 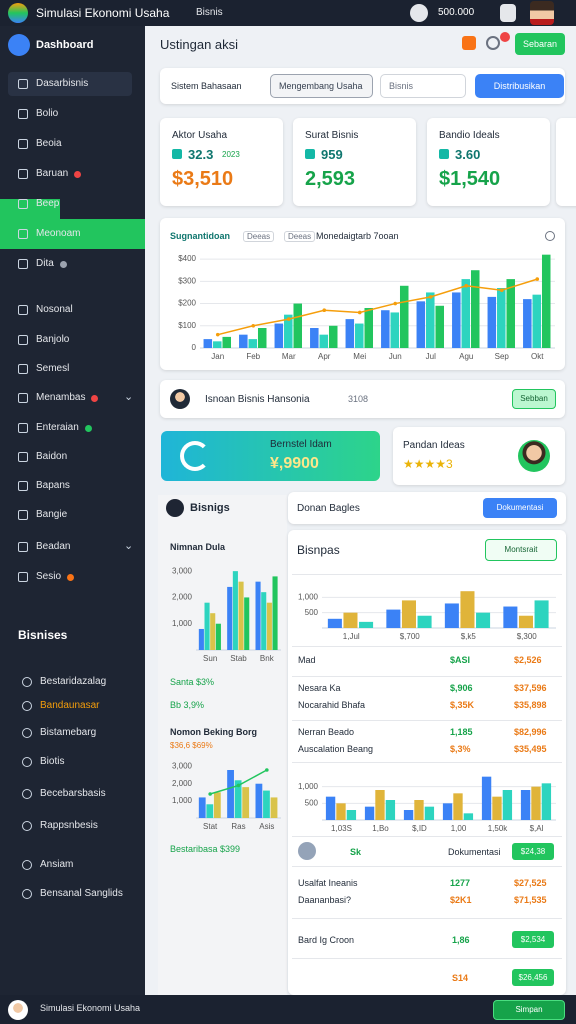 I want to click on select: Mengembang Usaha, so click(x=321, y=86).